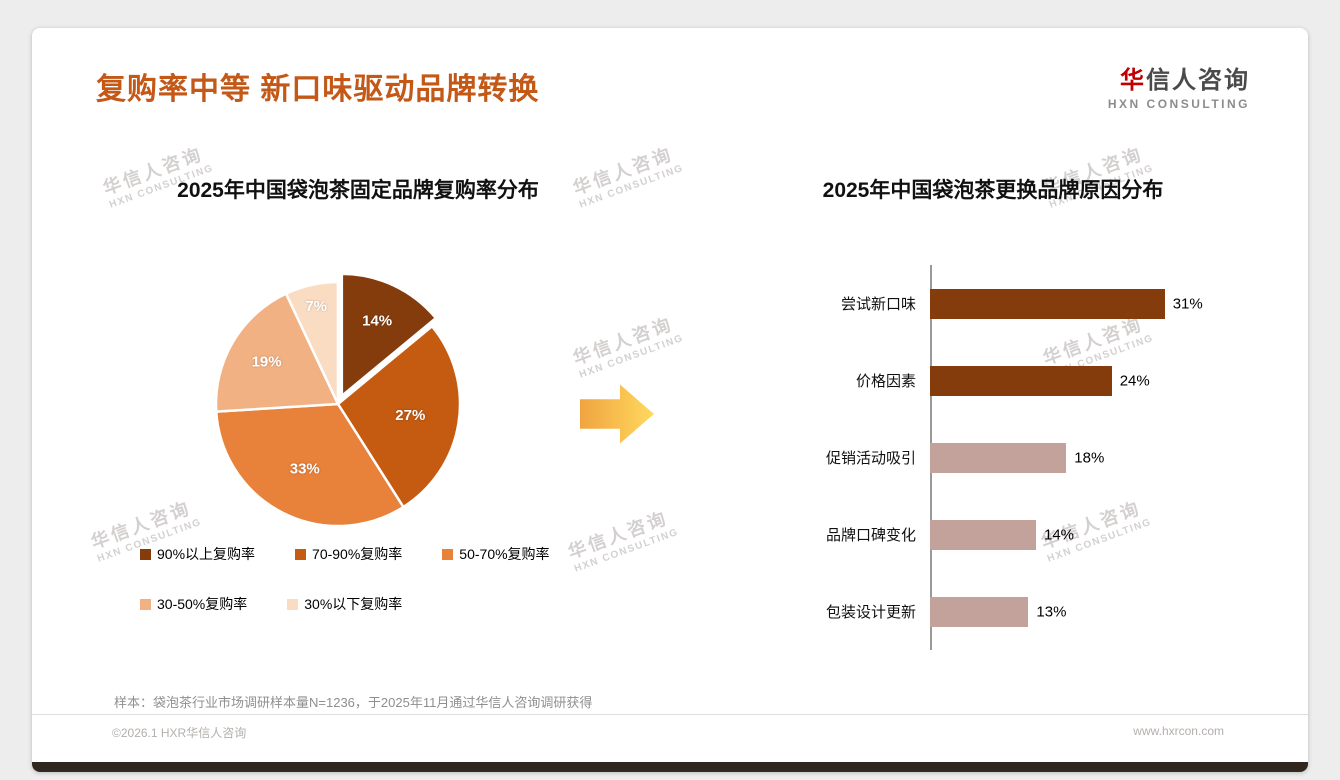  Describe the element at coordinates (206, 554) in the screenshot. I see `legend-label: 90%以上复购率` at that location.